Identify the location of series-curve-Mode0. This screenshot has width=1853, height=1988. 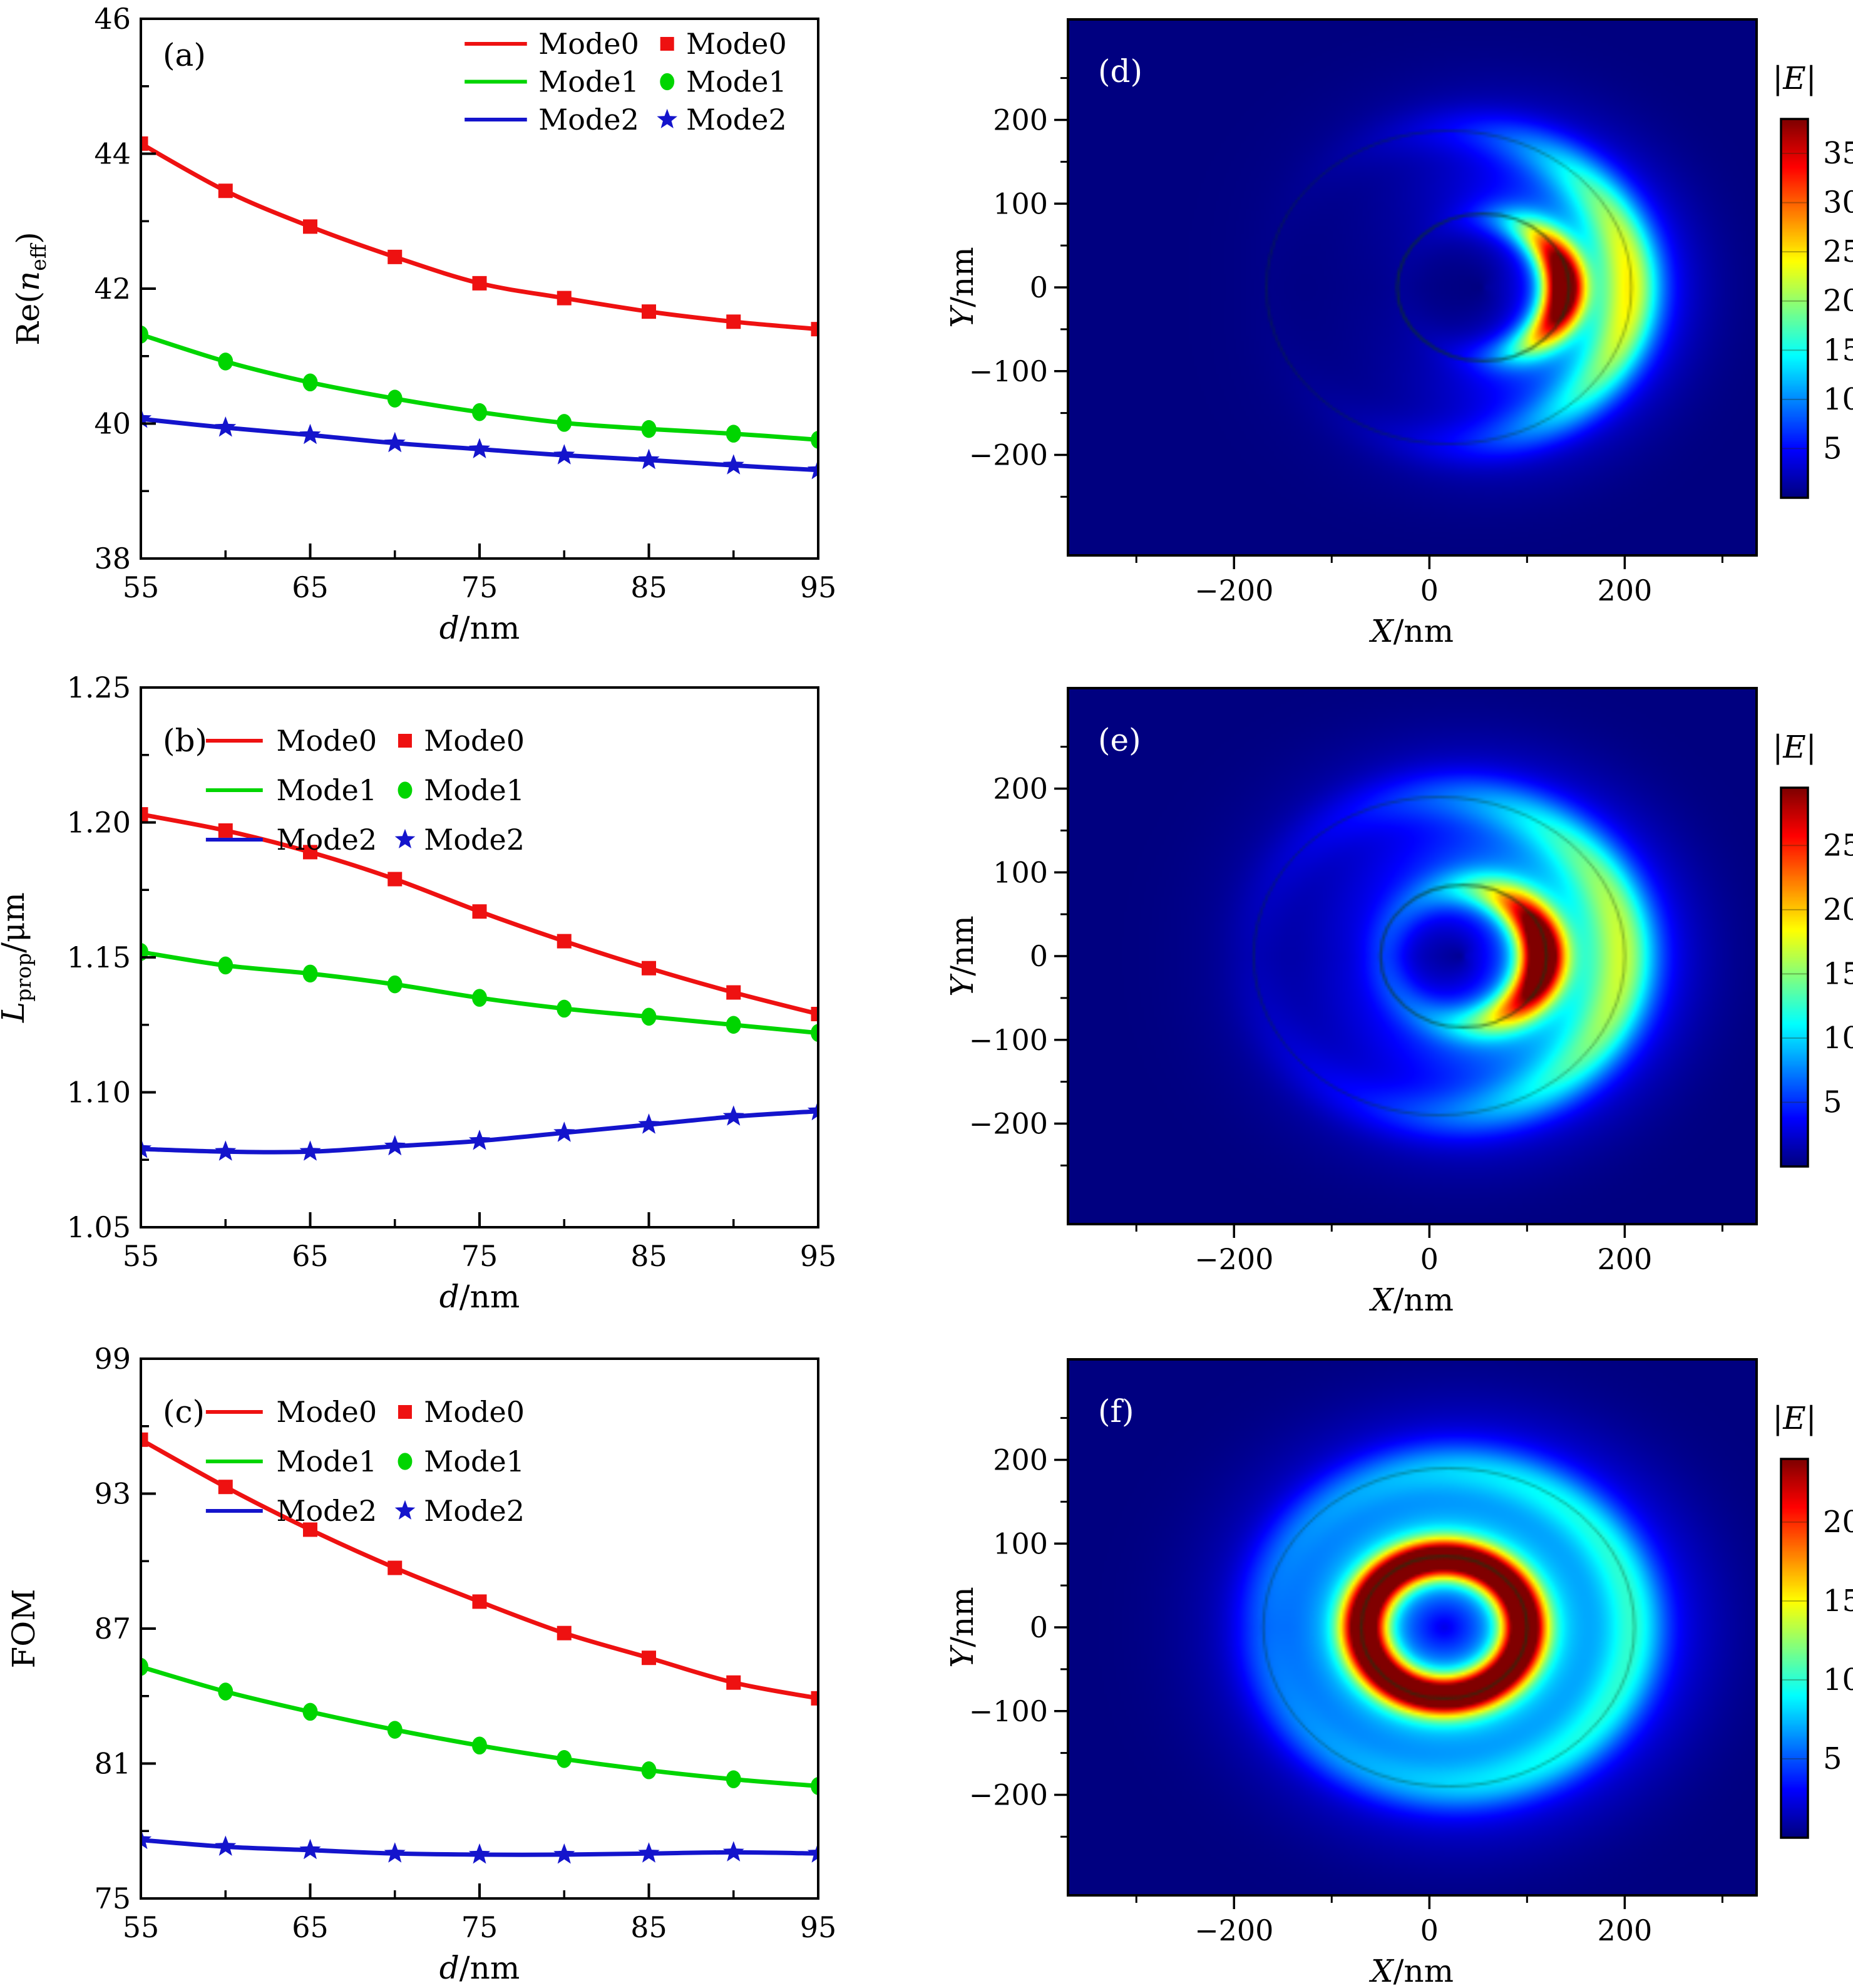
(480, 237).